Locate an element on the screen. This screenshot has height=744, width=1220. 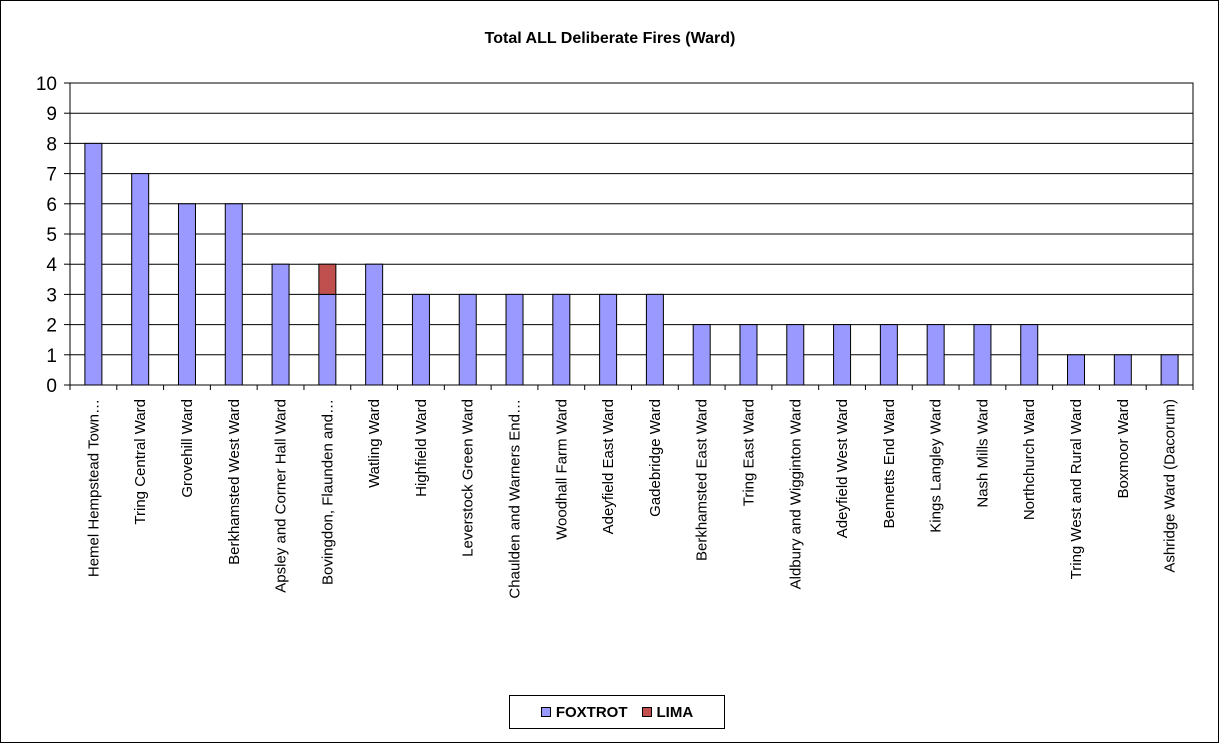
x-tick-label: Woodhall Farm Ward is located at coordinates (561, 469).